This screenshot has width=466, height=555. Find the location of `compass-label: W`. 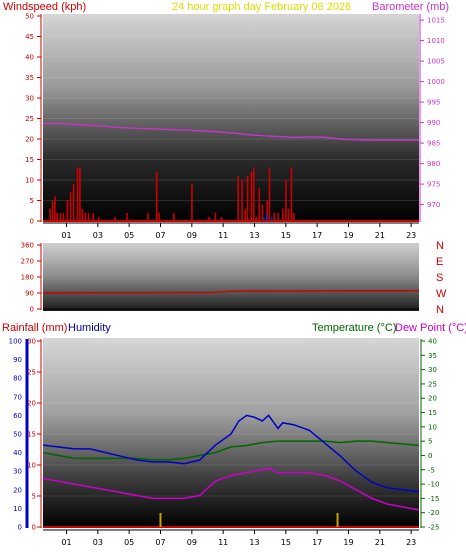

compass-label: W is located at coordinates (441, 294).